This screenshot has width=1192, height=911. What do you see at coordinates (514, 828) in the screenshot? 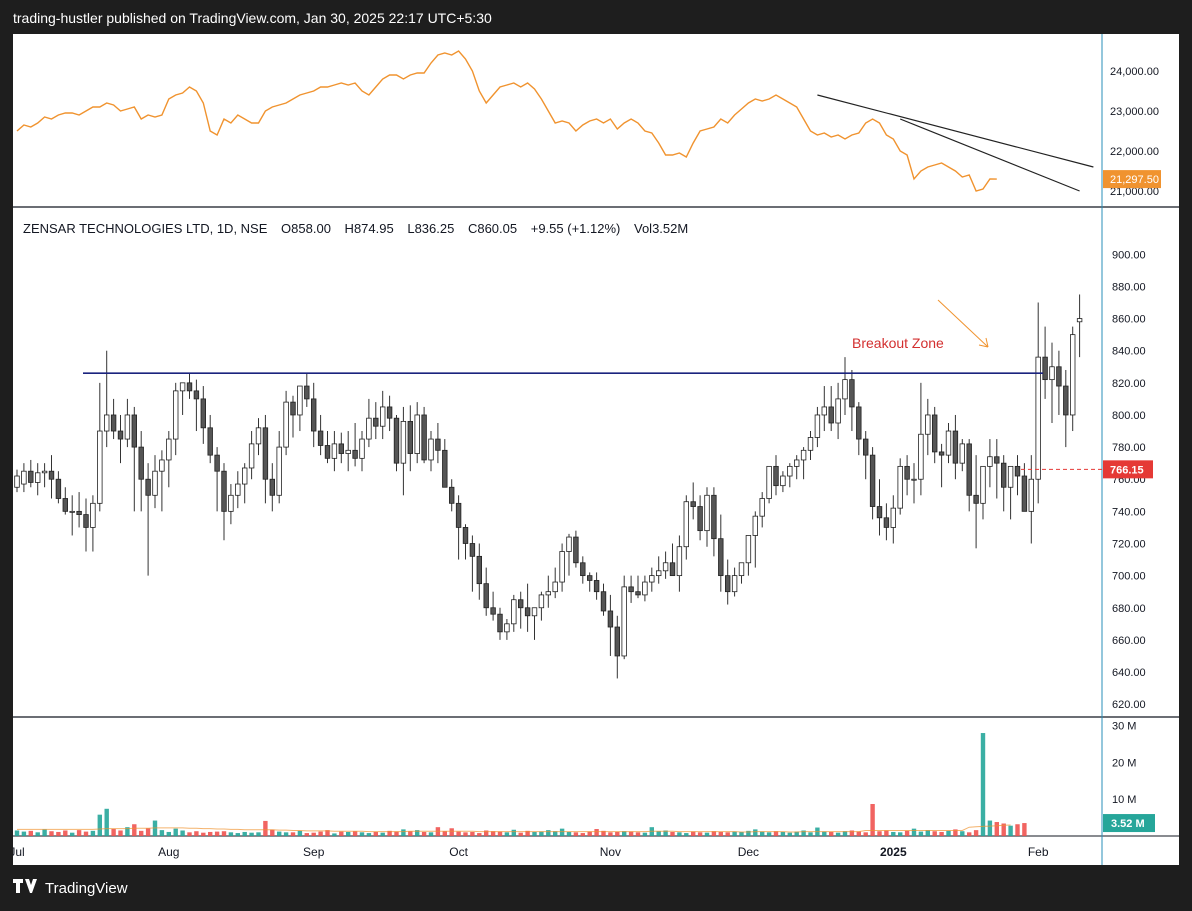
I see `volume-ma-line` at bounding box center [514, 828].